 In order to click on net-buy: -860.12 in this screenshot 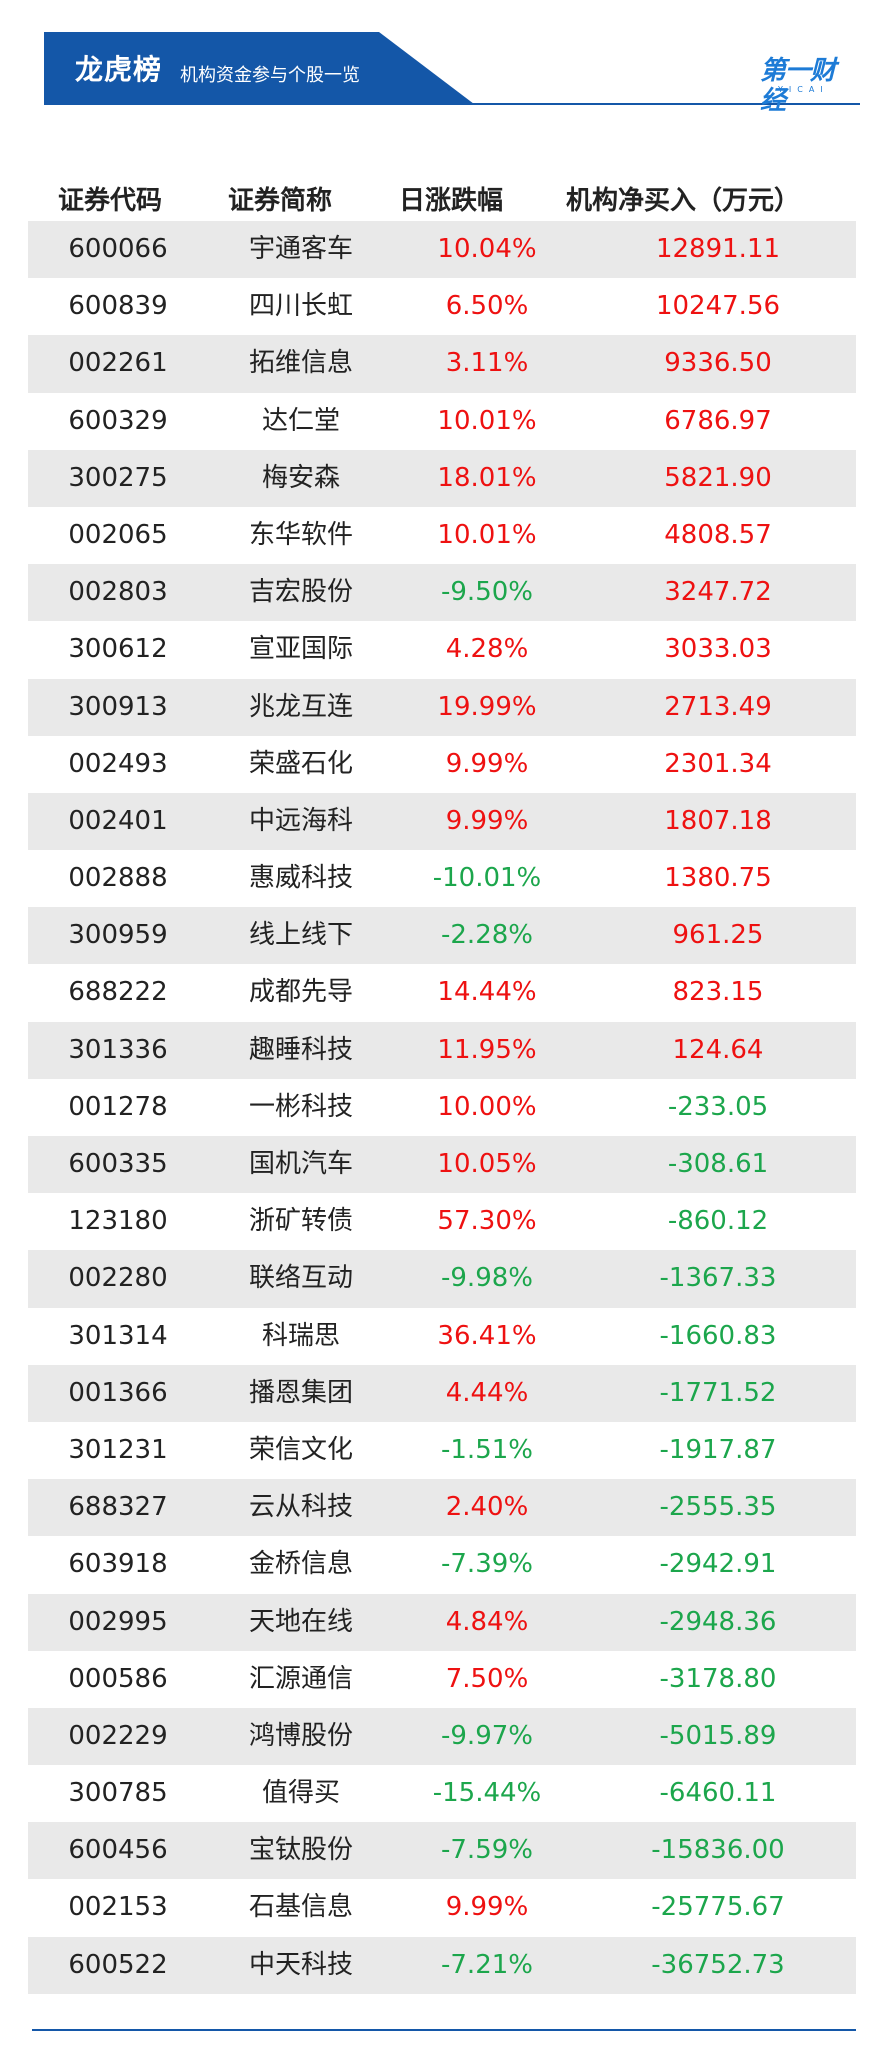, I will do `click(718, 1221)`.